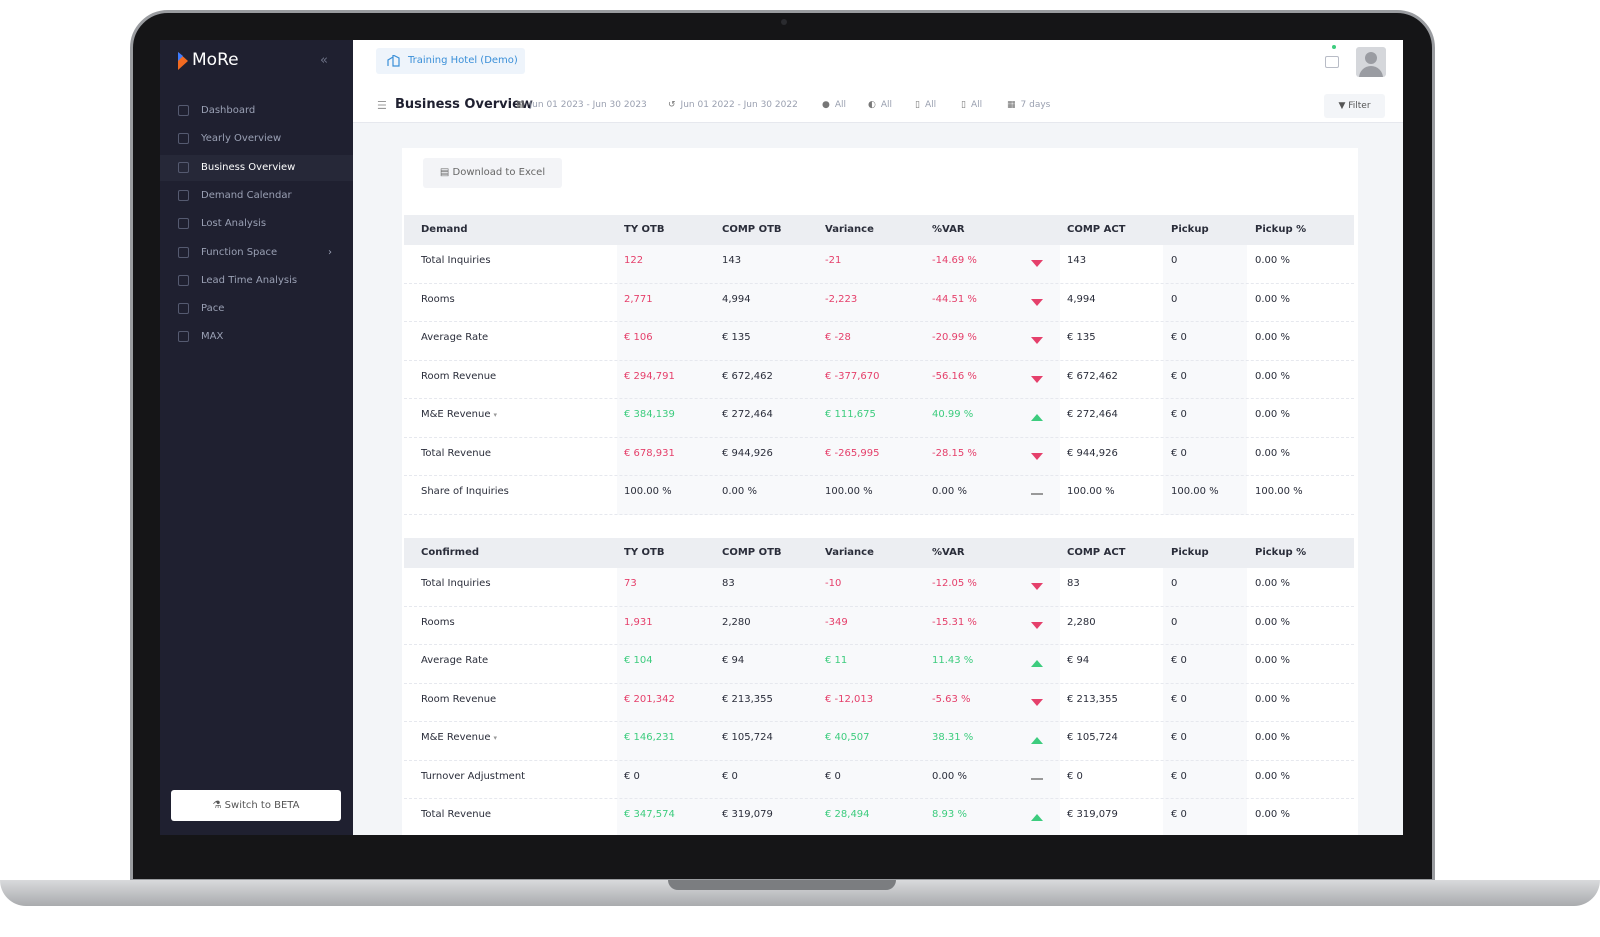 This screenshot has height=937, width=1600. Describe the element at coordinates (836, 660) in the screenshot. I see `cell-value: € 11` at that location.